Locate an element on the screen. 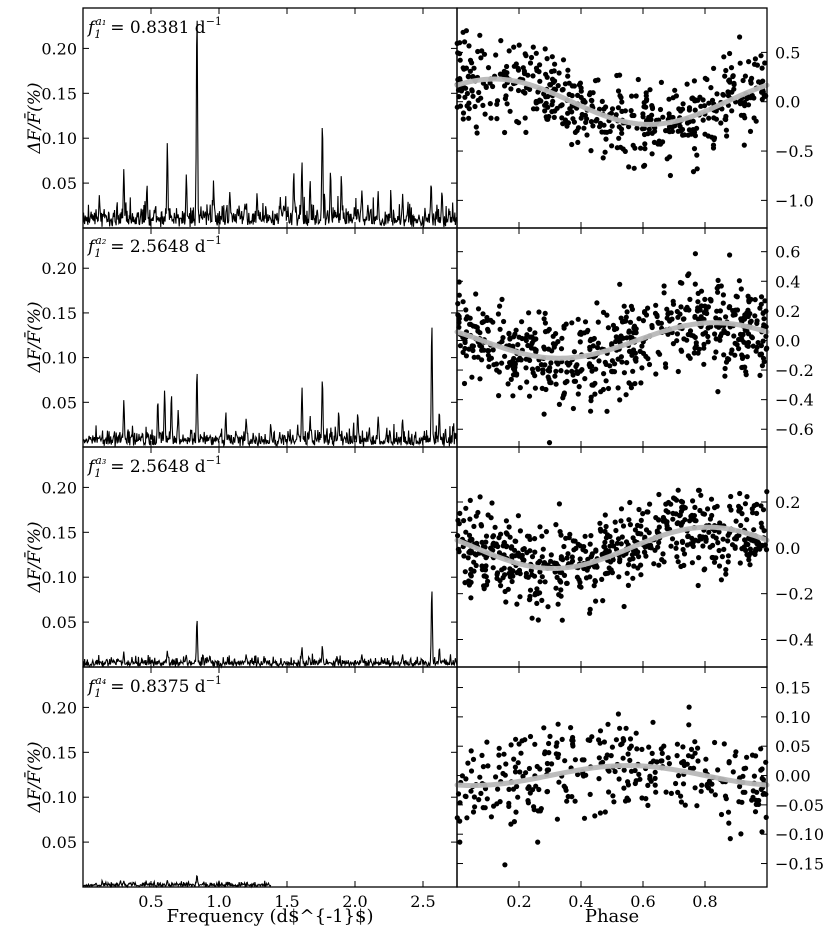  periodogram-2-ytick-label: 0.20 is located at coordinates (59, 268).